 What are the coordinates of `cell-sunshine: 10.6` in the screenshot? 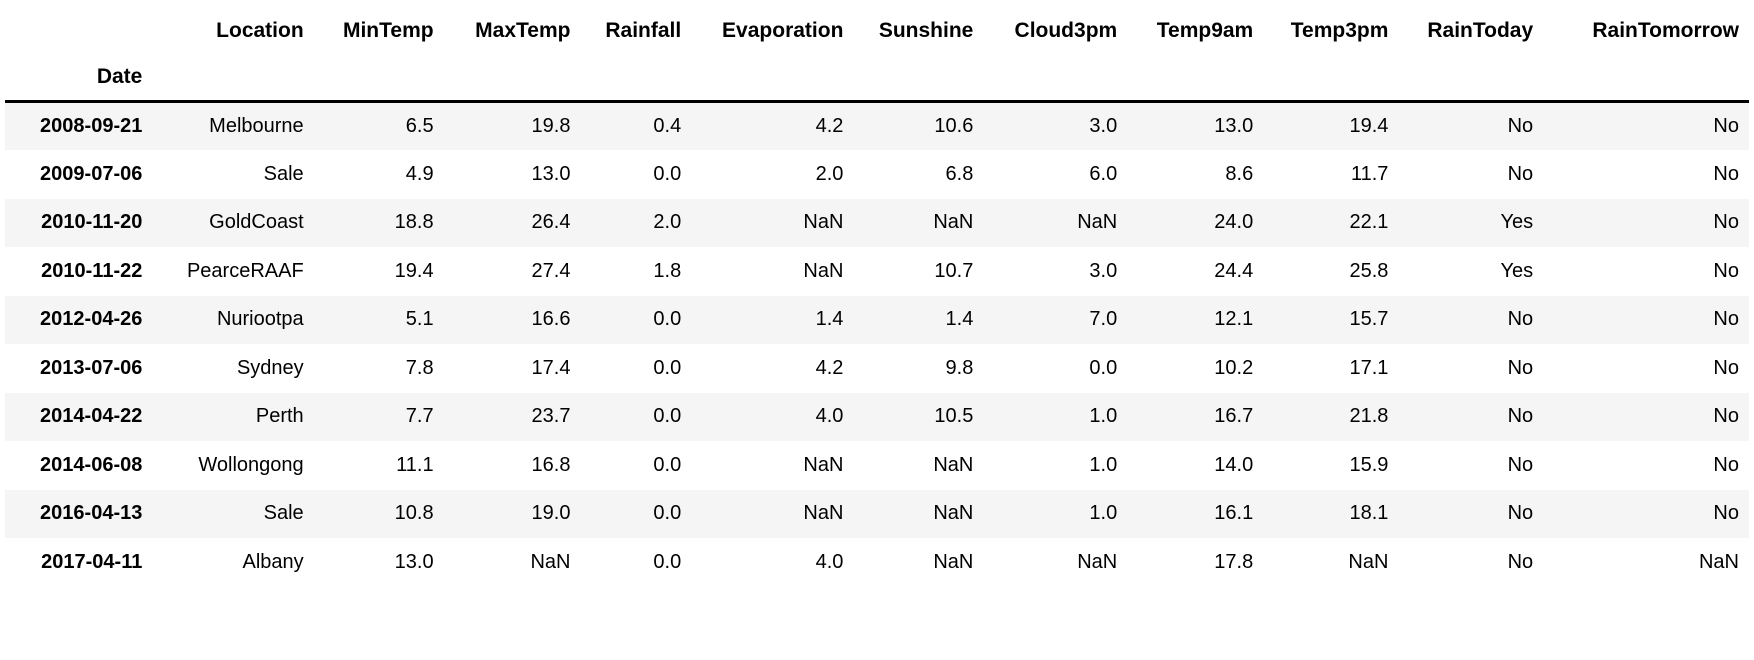 It's located at (954, 126).